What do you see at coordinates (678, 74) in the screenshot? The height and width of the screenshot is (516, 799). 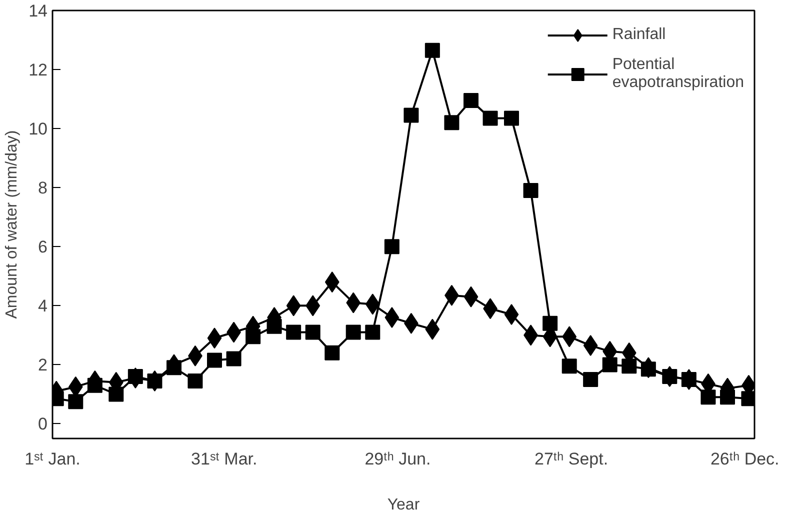 I see `legend-label: Potential evapotranspiration` at bounding box center [678, 74].